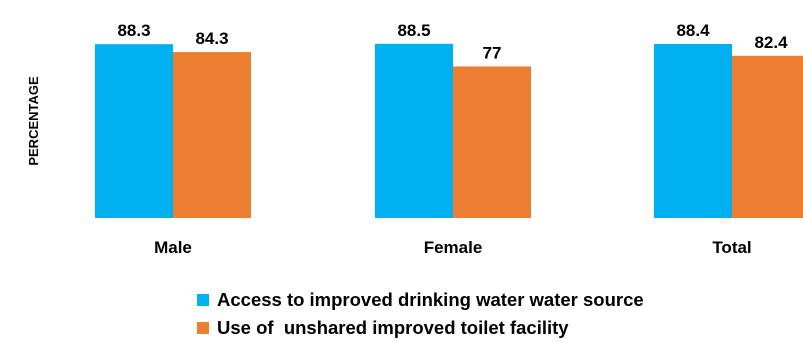 The image size is (803, 343). Describe the element at coordinates (413, 30) in the screenshot. I see `value-label-female-series-1: 88.5` at that location.